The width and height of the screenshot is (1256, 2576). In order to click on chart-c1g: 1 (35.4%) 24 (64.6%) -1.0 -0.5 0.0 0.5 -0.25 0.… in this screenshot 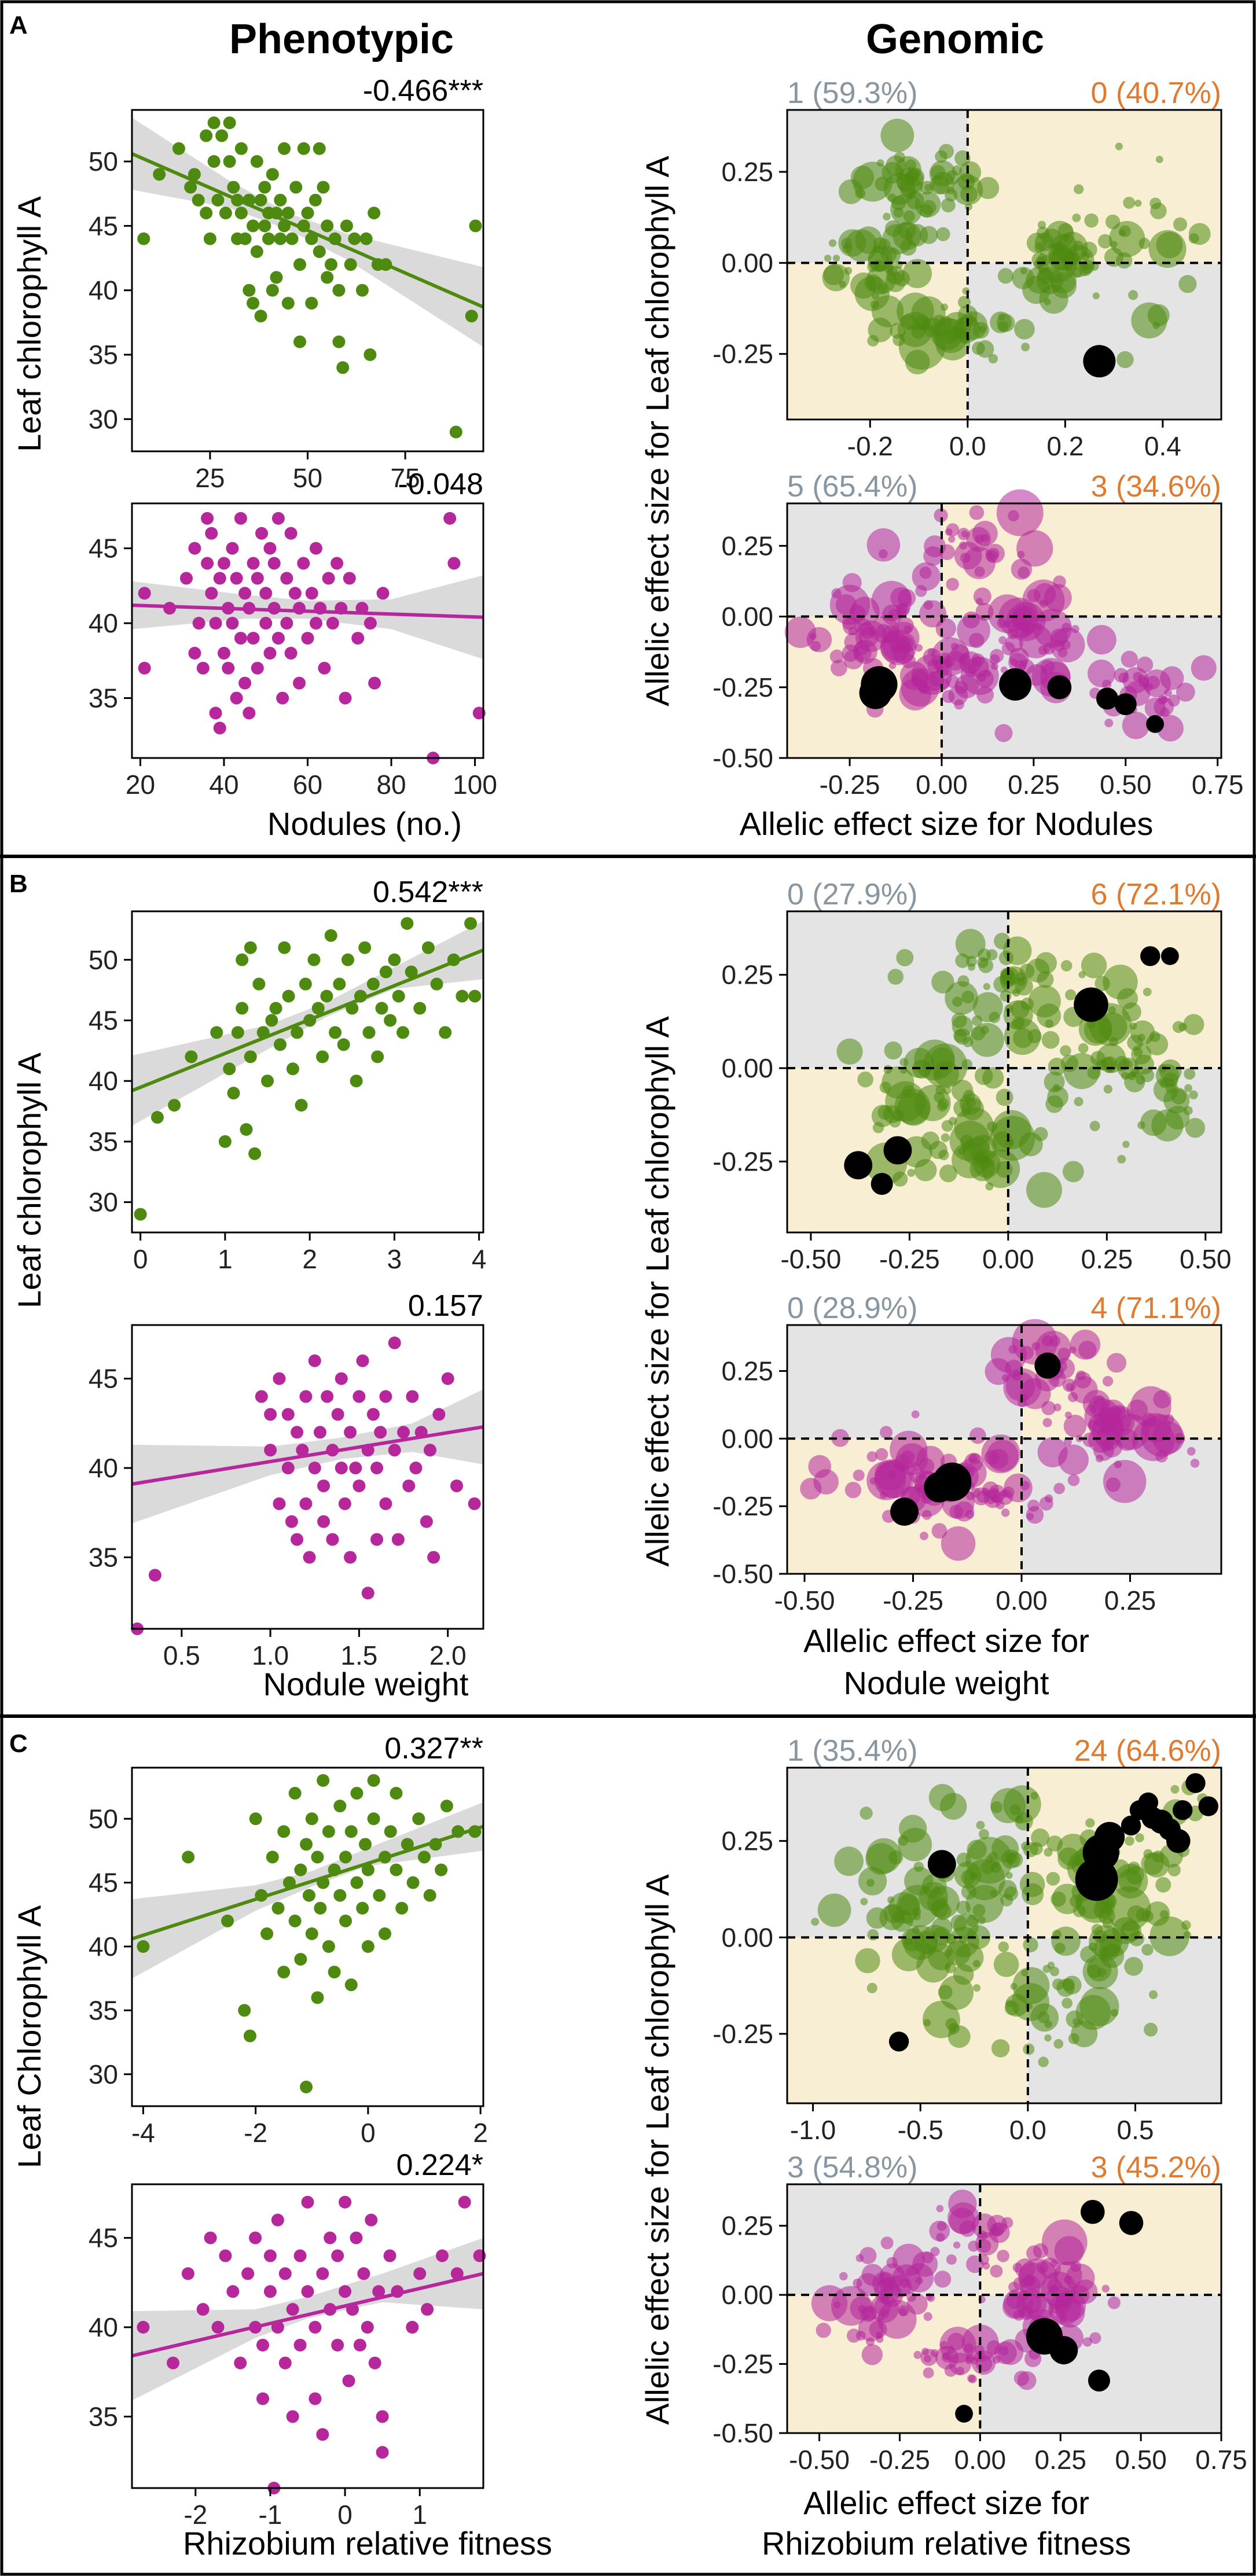, I will do `click(967, 1939)`.